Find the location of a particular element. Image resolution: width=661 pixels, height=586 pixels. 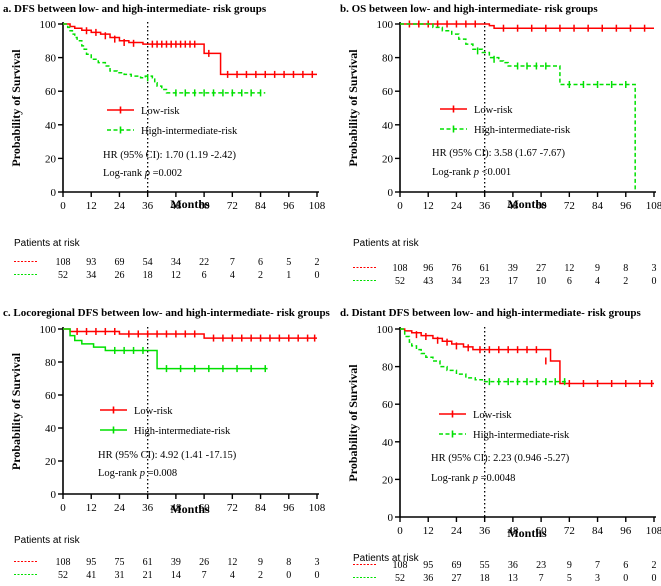

hazard-ratio-text: HR (95% CI): 3.58 (1.67 -7.67) is located at coordinates (498, 153).